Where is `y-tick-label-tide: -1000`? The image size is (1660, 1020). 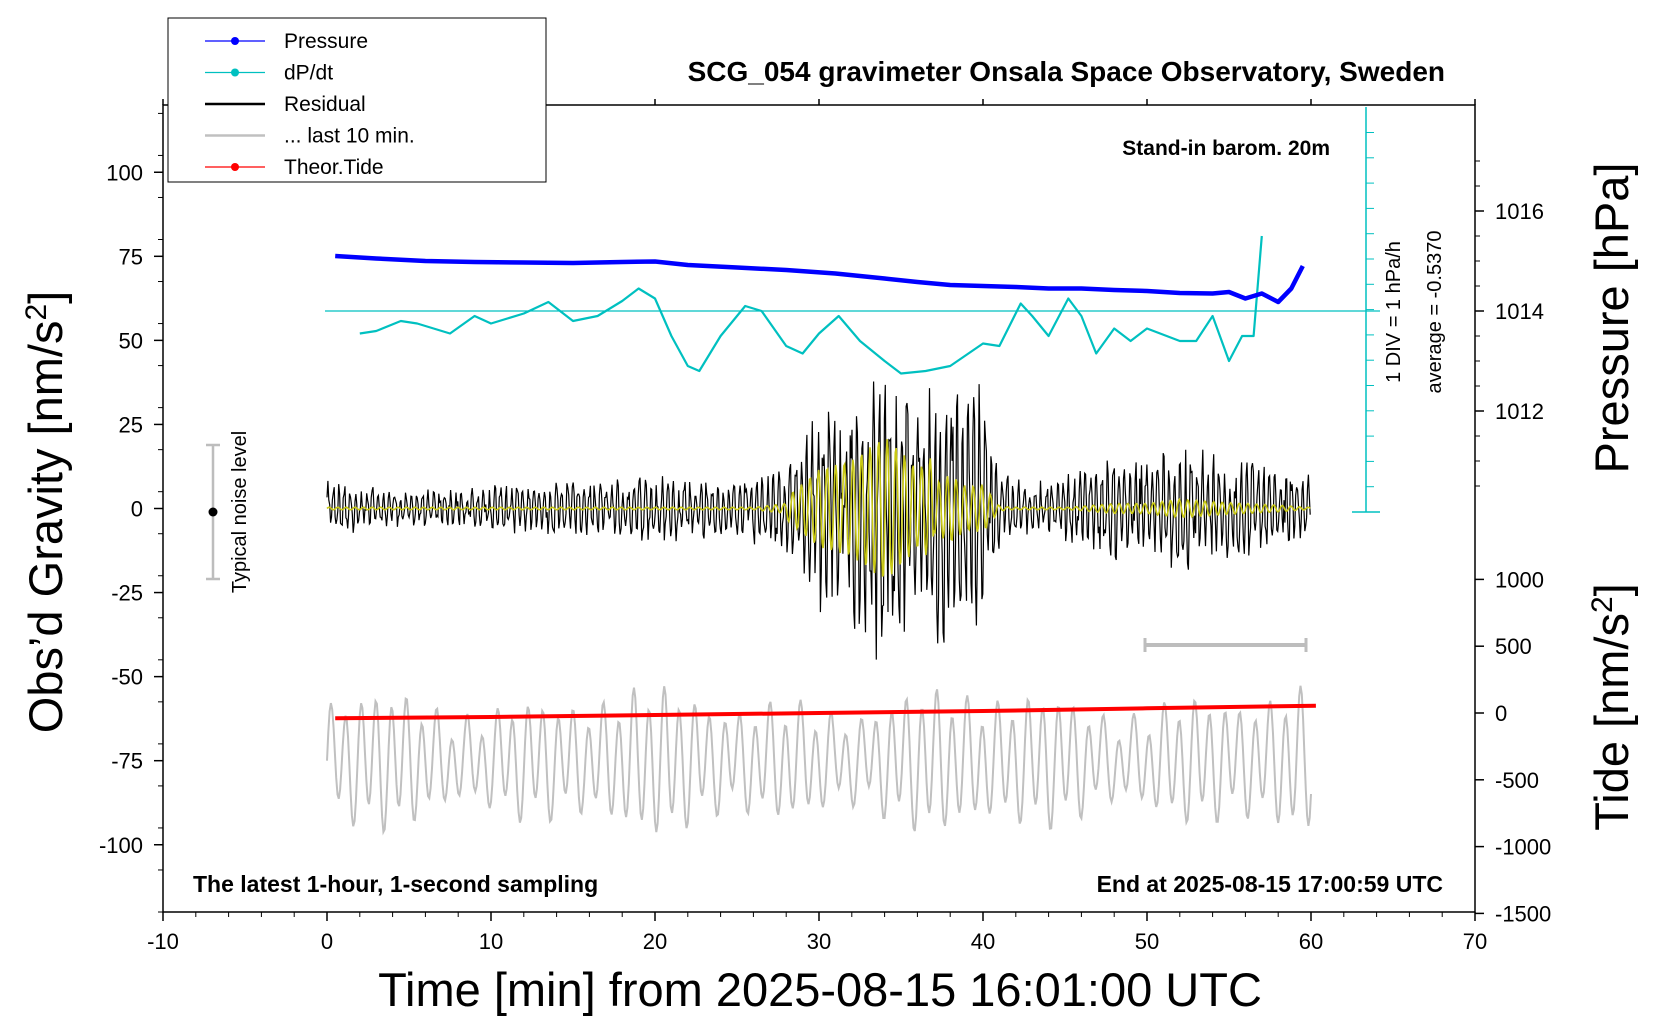
y-tick-label-tide: -1000 is located at coordinates (1523, 847).